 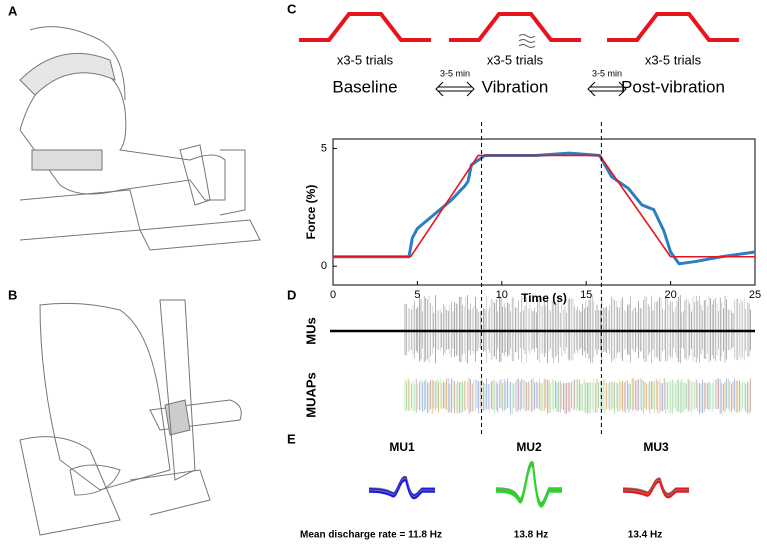 I want to click on panel-label: E, so click(x=291, y=438).